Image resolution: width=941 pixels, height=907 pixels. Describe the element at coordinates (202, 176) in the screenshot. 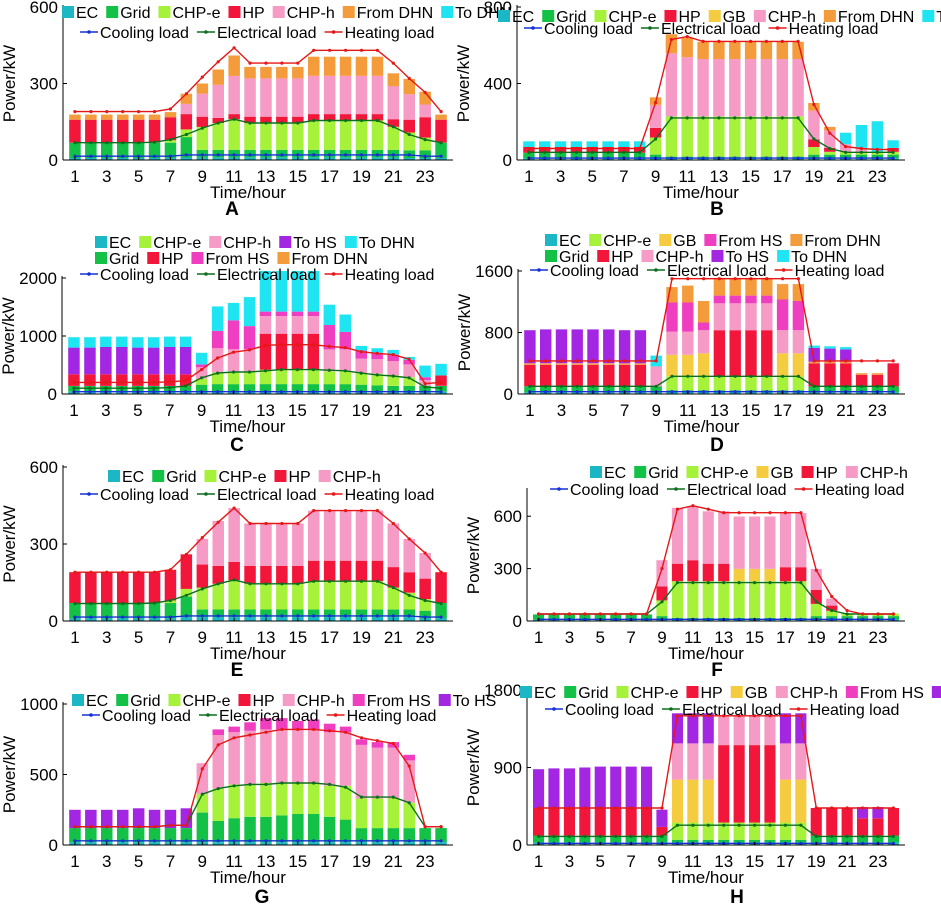

I see `x-tick-label: 9` at that location.